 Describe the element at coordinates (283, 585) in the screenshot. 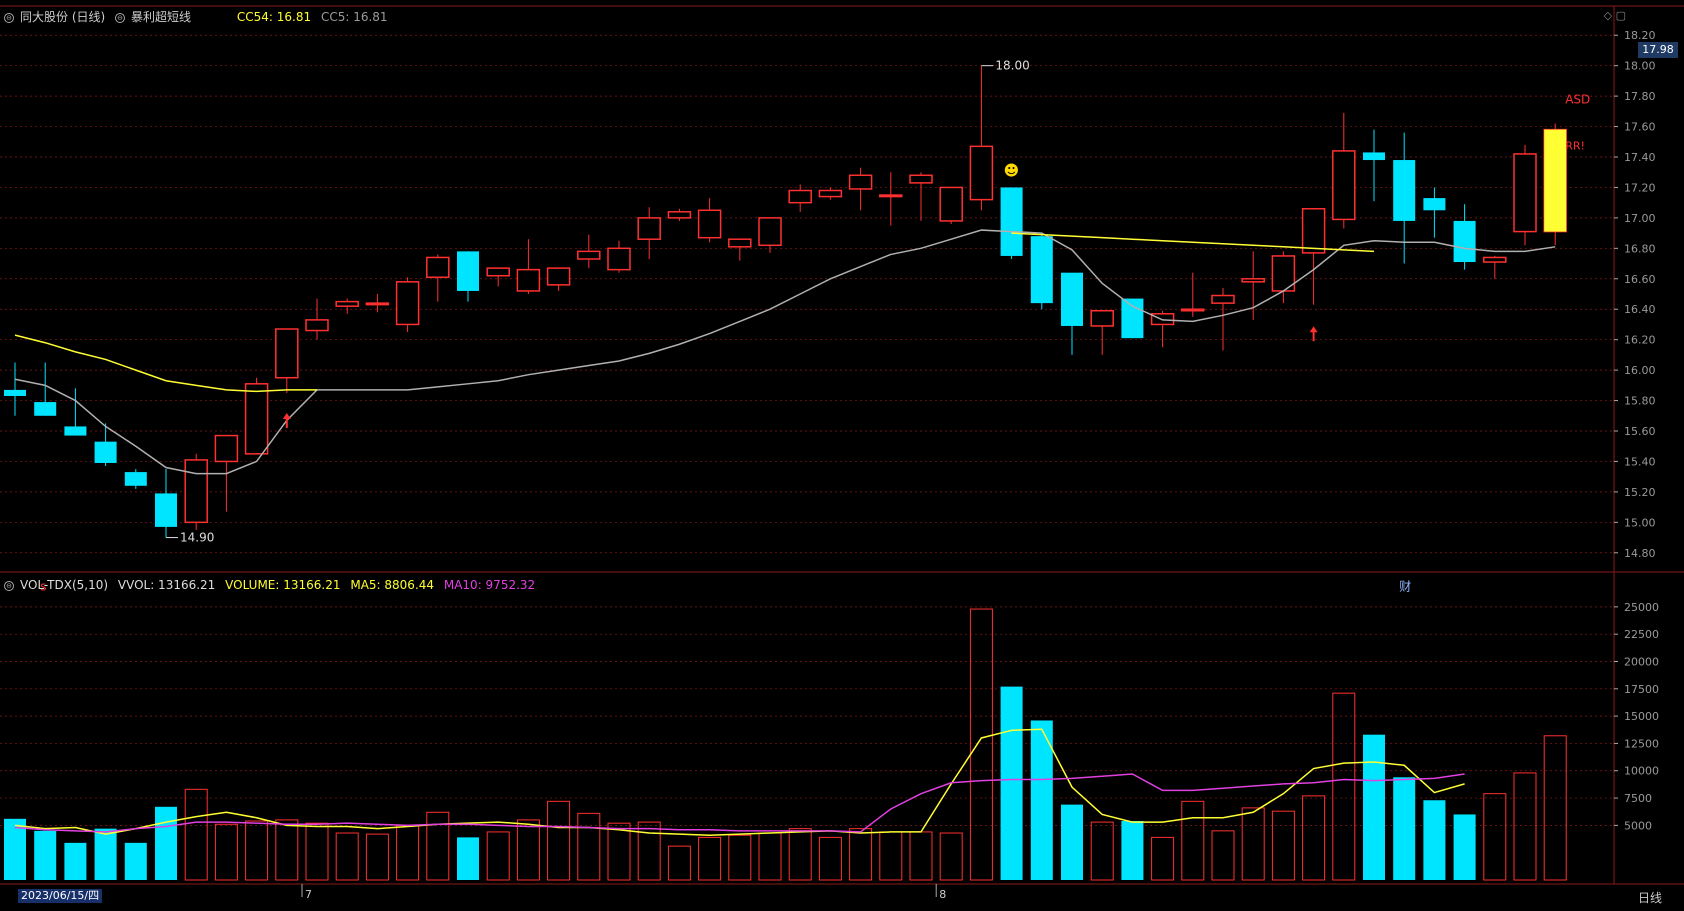

I see `volume-value: VOLUME: 13166.21` at that location.